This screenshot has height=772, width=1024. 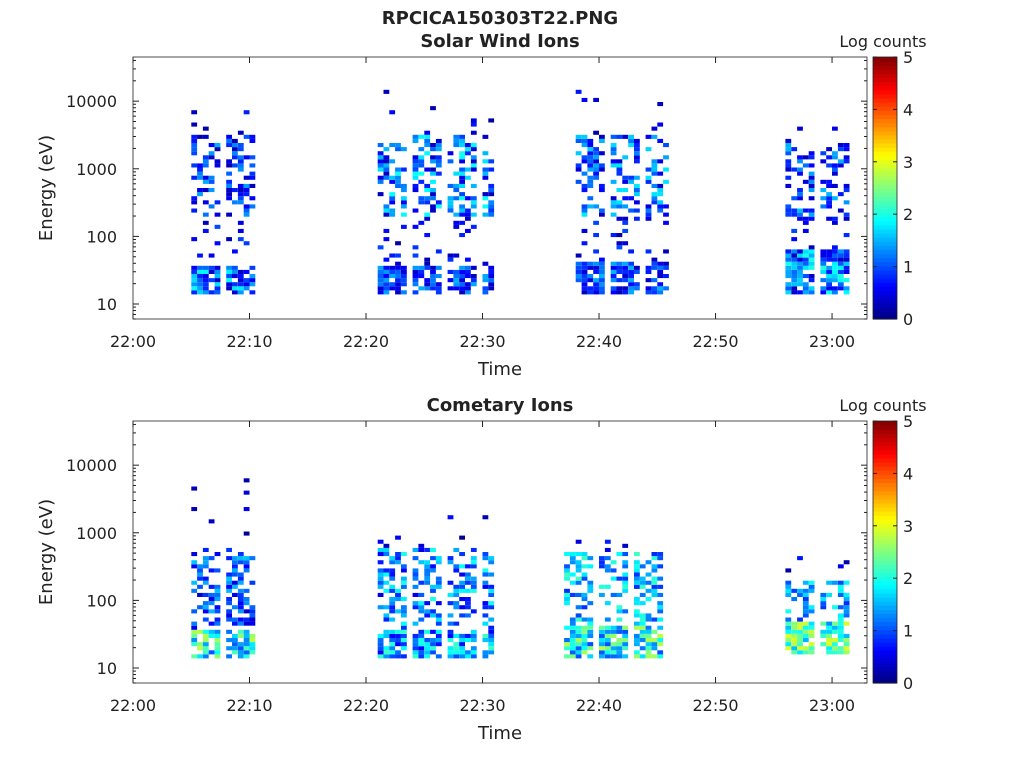 What do you see at coordinates (101, 236) in the screenshot?
I see `y-tick-label: 100` at bounding box center [101, 236].